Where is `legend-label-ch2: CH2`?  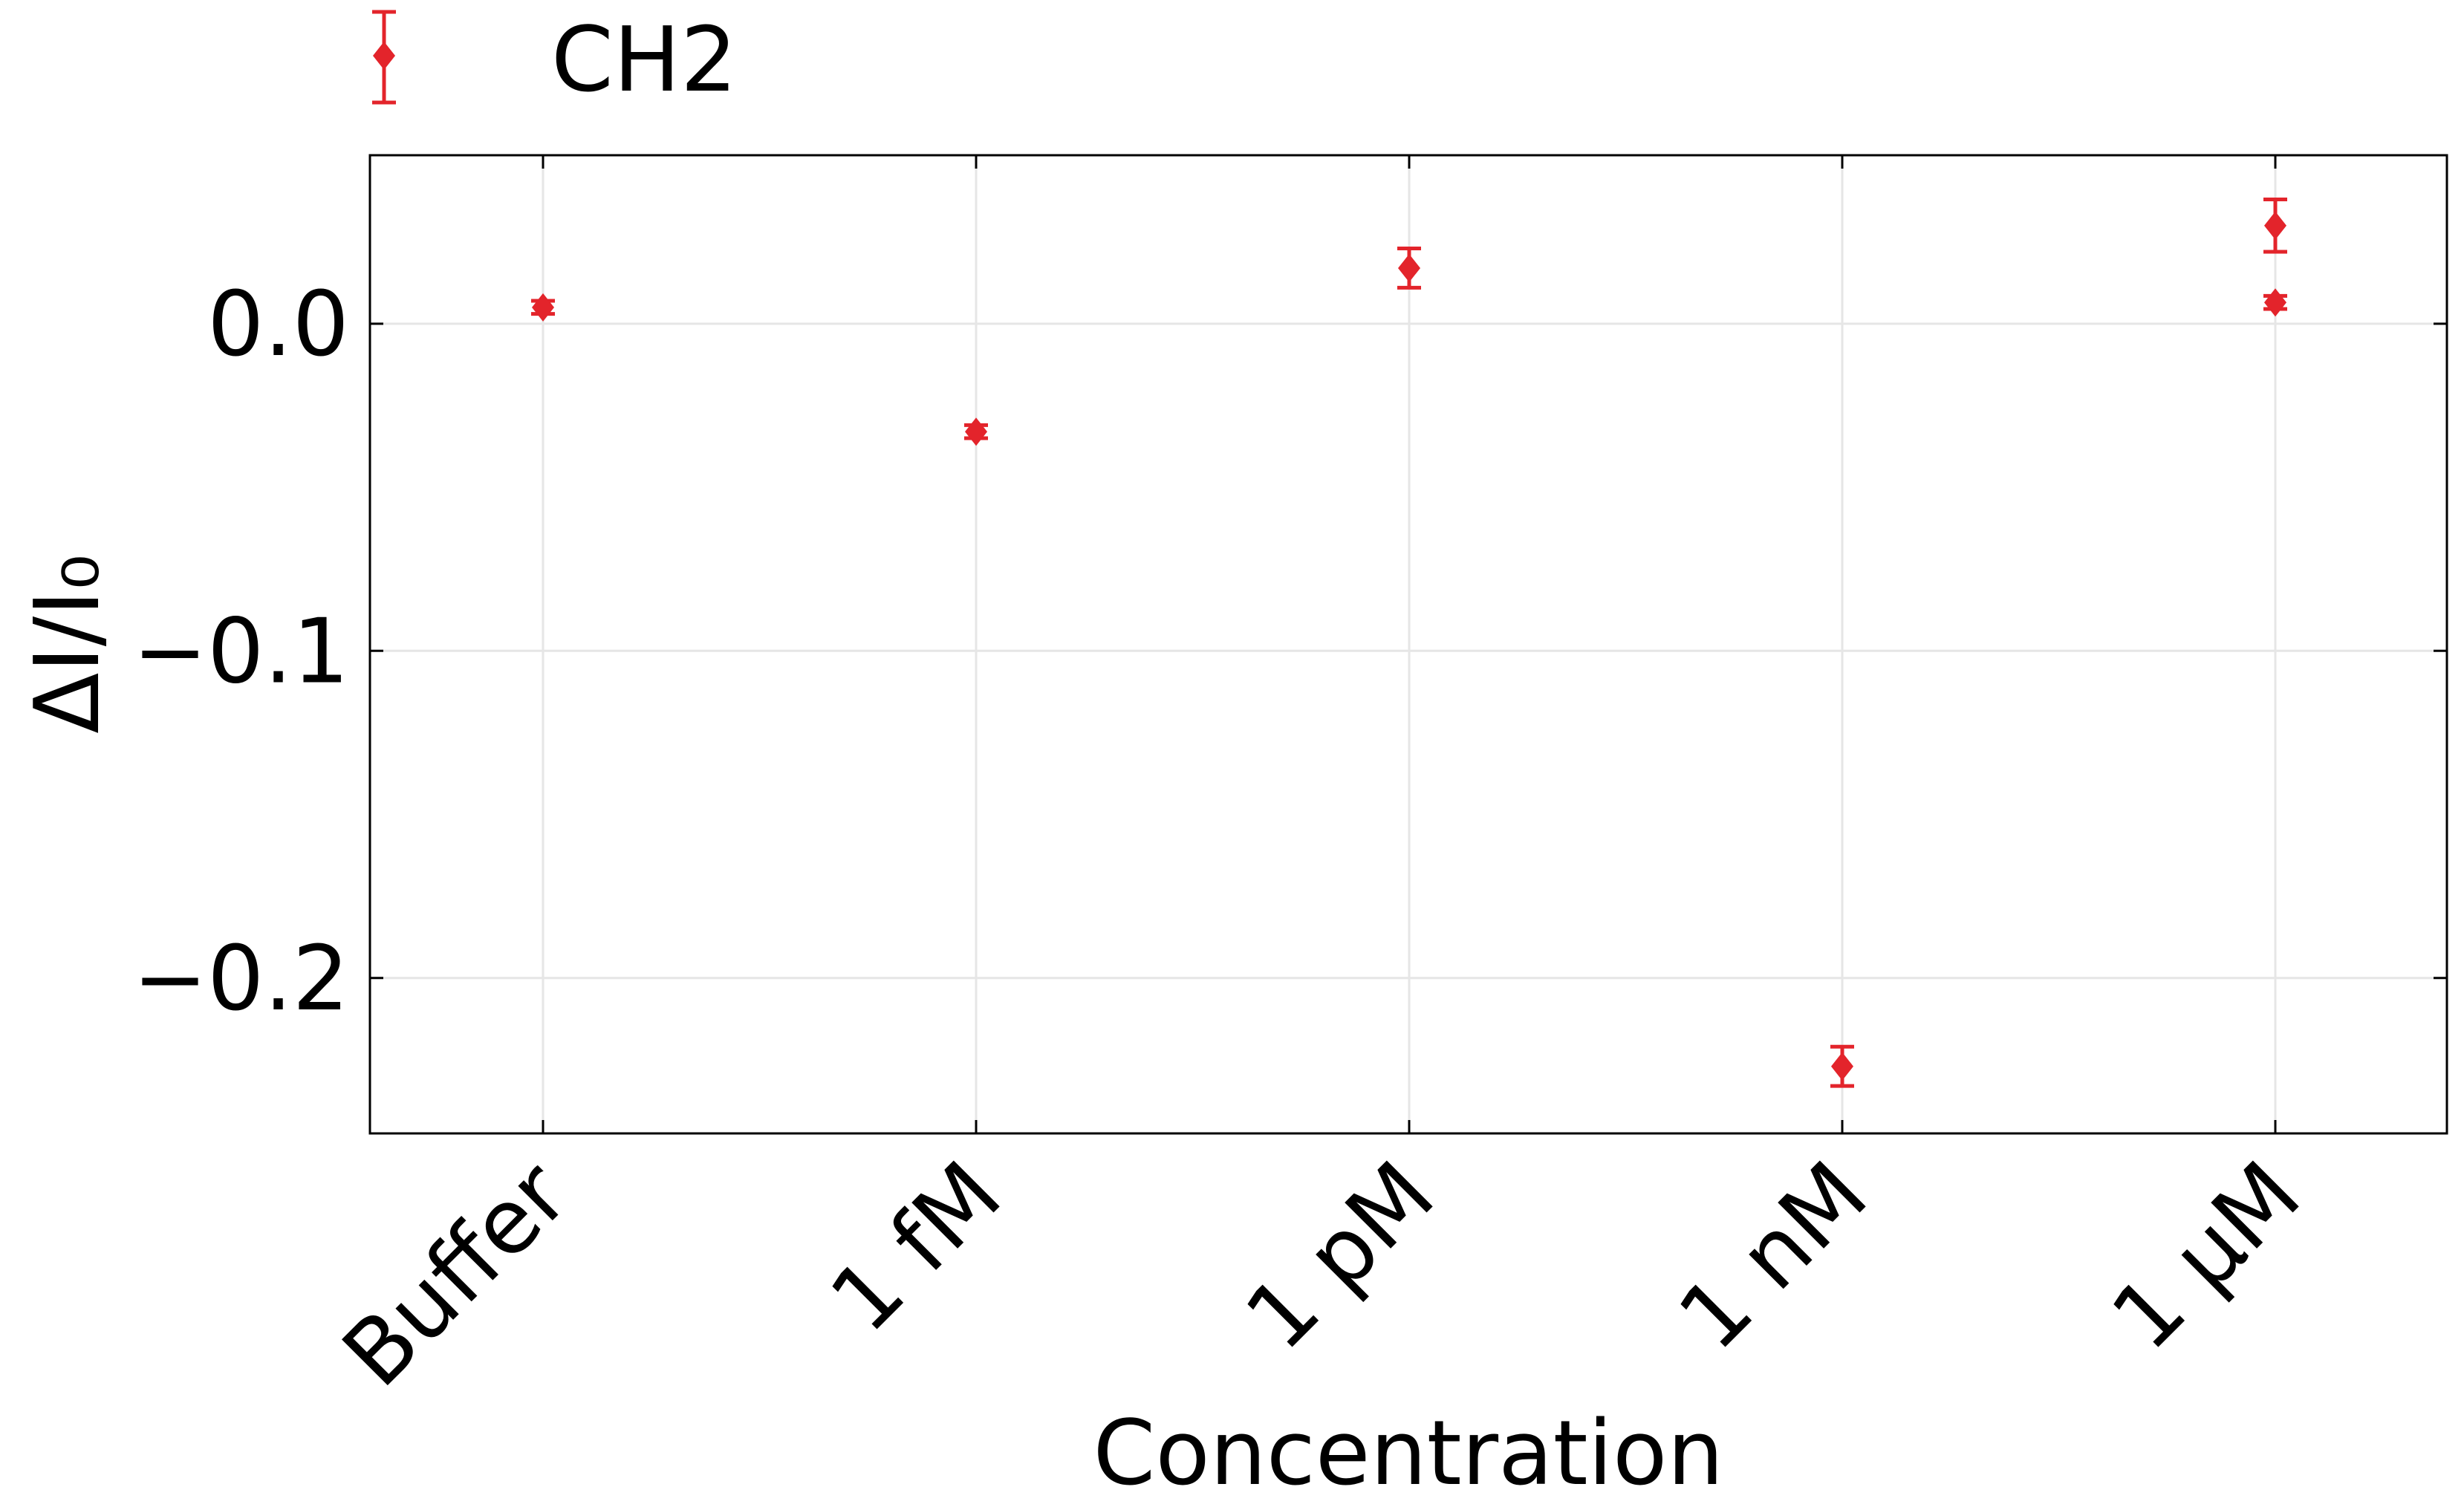 legend-label-ch2: CH2 is located at coordinates (644, 60).